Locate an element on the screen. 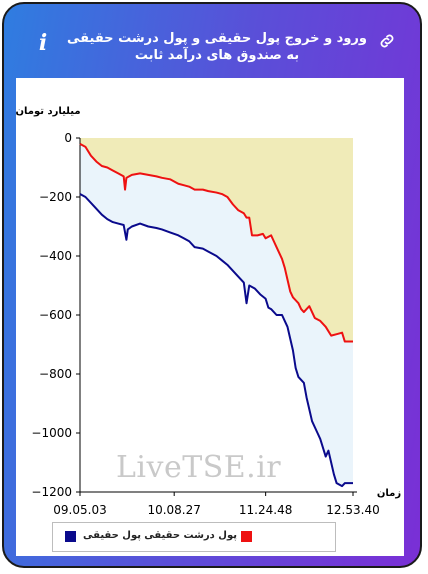  legend-item-real-money: پول حقیقی is located at coordinates (105, 537).